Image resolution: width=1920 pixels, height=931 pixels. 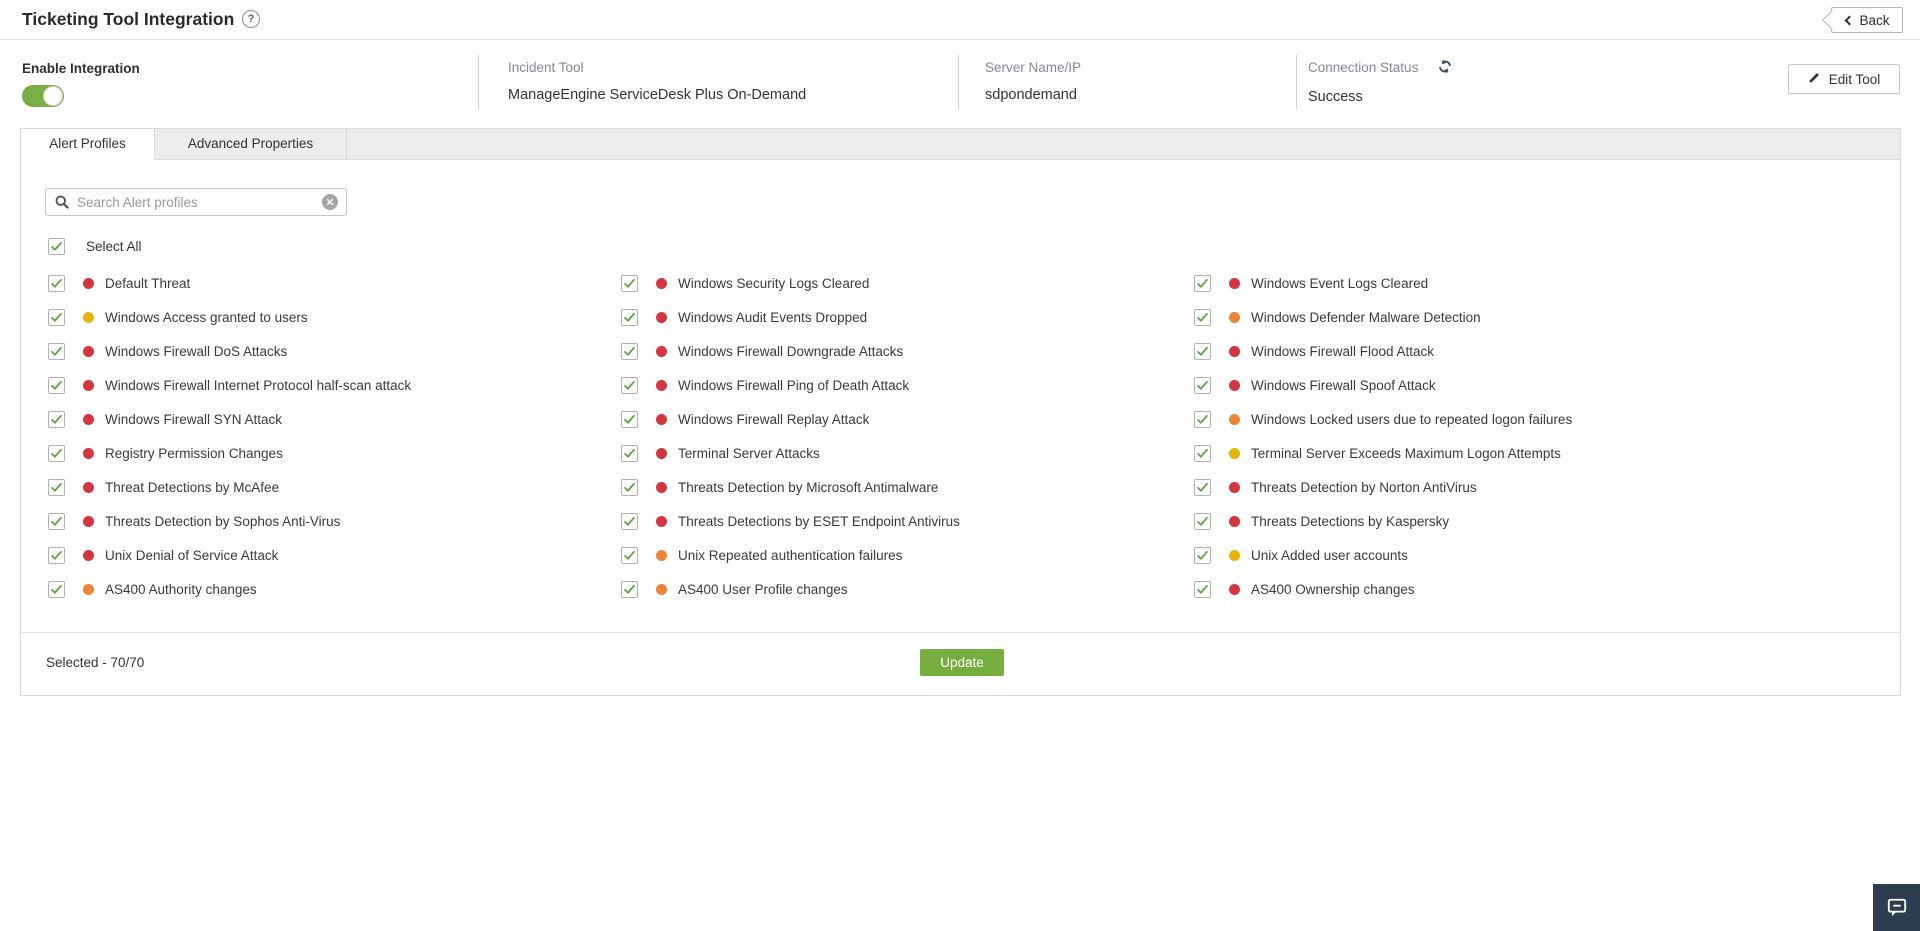 I want to click on alert-profile-row: Threats Detection by Norton AntiVirus, so click(x=1383, y=487).